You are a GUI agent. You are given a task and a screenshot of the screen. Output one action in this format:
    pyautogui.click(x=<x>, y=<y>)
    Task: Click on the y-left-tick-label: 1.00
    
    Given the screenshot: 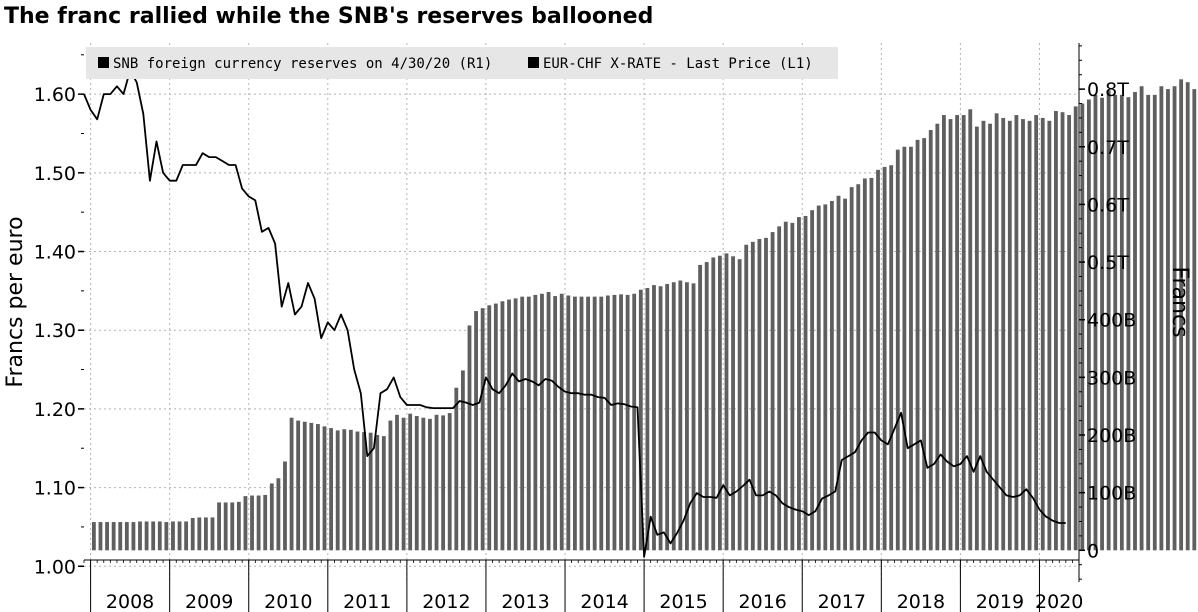 What is the action you would take?
    pyautogui.click(x=55, y=567)
    